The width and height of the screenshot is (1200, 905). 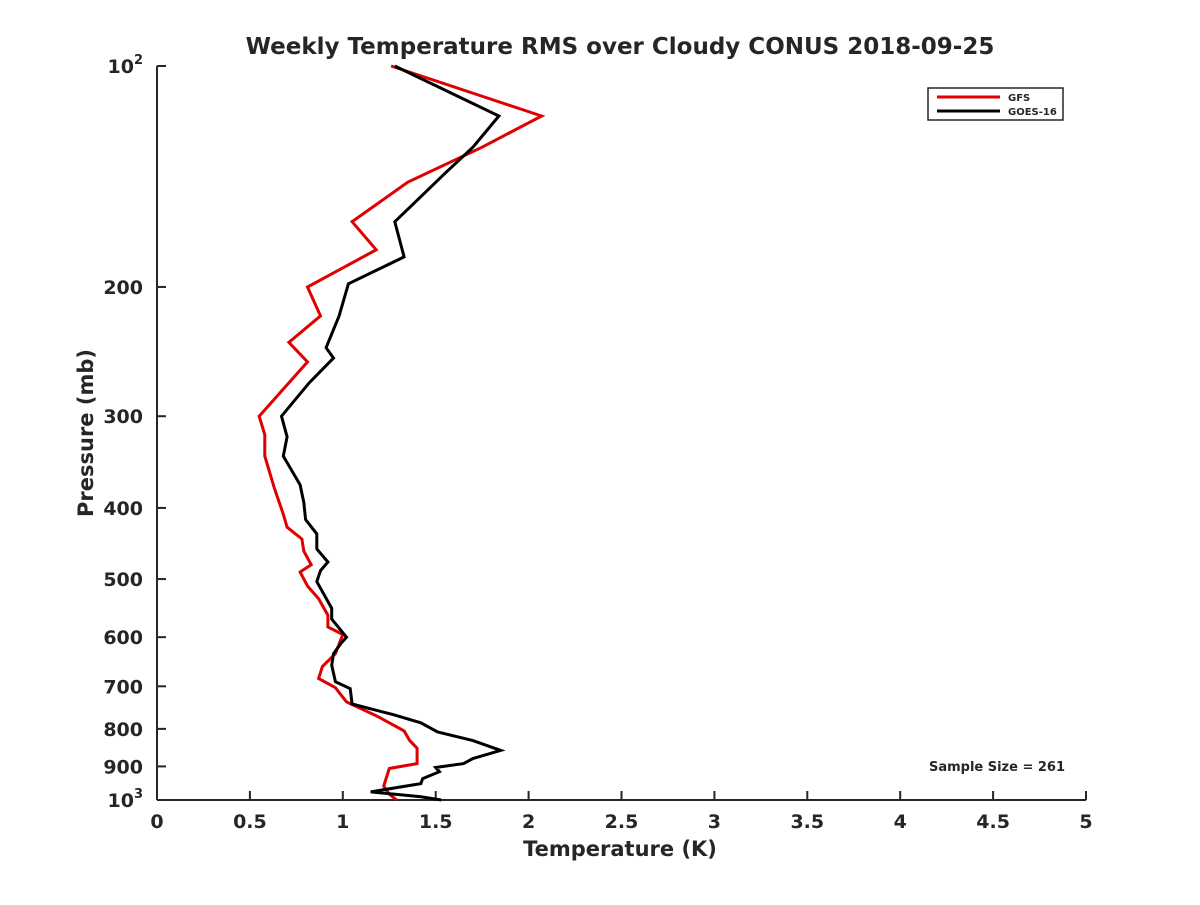 I want to click on x-axis-ticks: 0 0.5 1 1.5 2 2.5 3 3.5 4 4.5 5, so click(x=621, y=812).